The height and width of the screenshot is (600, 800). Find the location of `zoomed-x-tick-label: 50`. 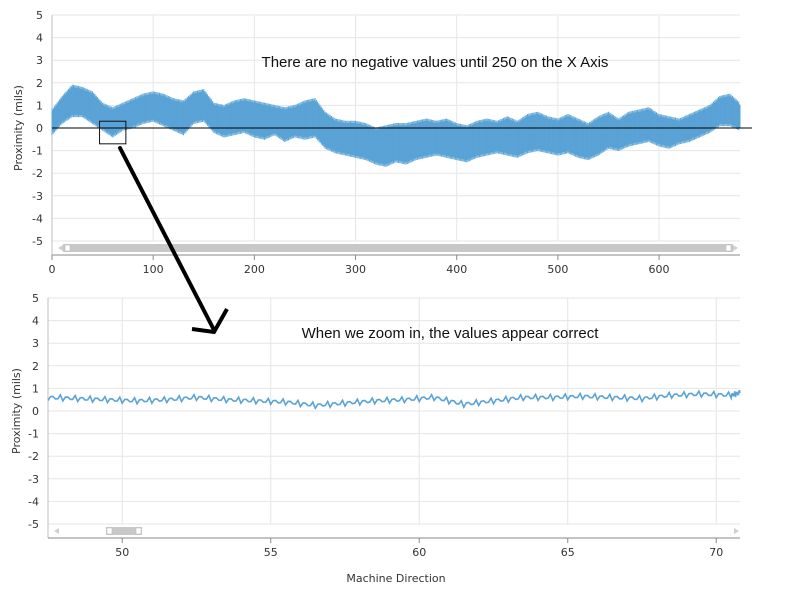

zoomed-x-tick-label: 50 is located at coordinates (122, 552).